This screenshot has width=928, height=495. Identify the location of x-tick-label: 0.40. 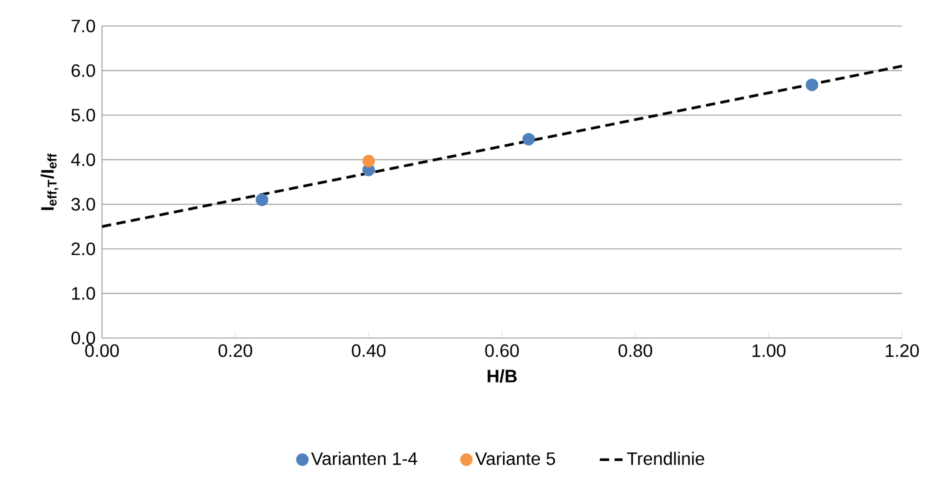
(369, 350).